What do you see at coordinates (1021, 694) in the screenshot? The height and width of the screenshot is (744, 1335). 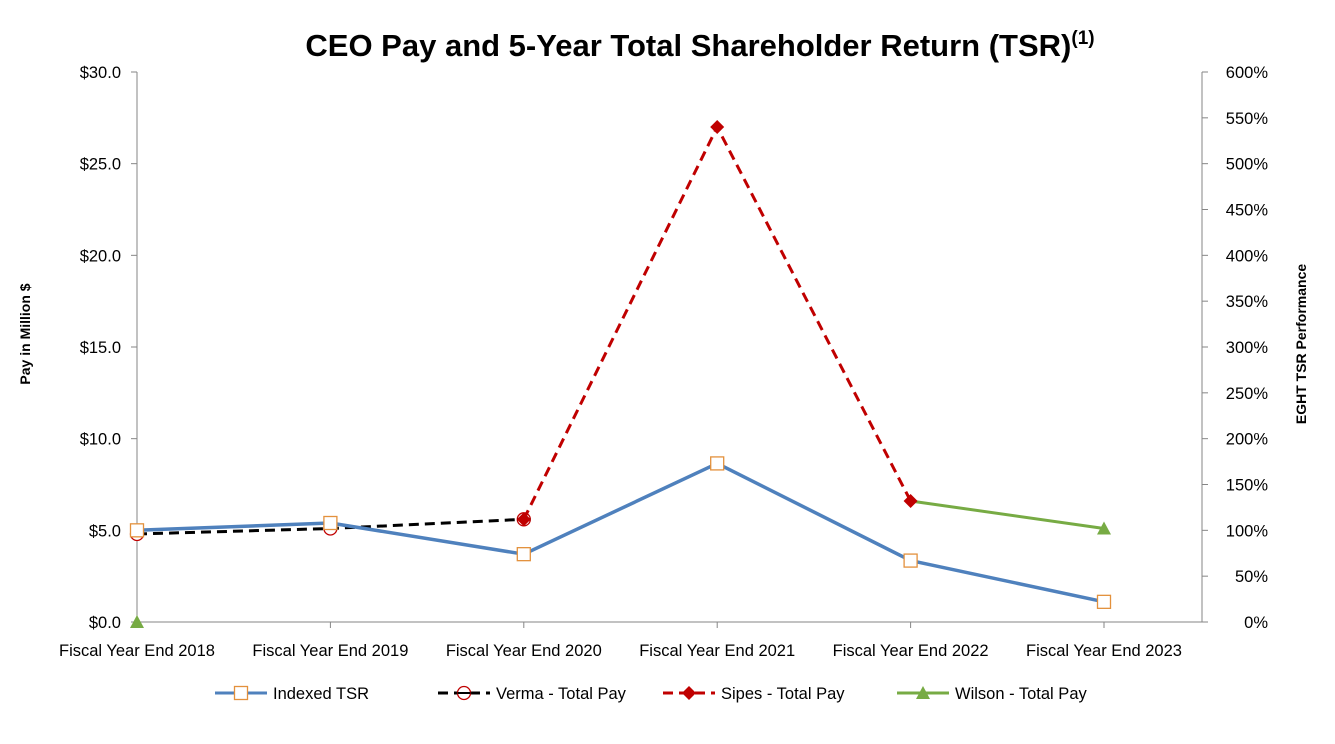 I see `legend-label: Wilson - Total Pay` at bounding box center [1021, 694].